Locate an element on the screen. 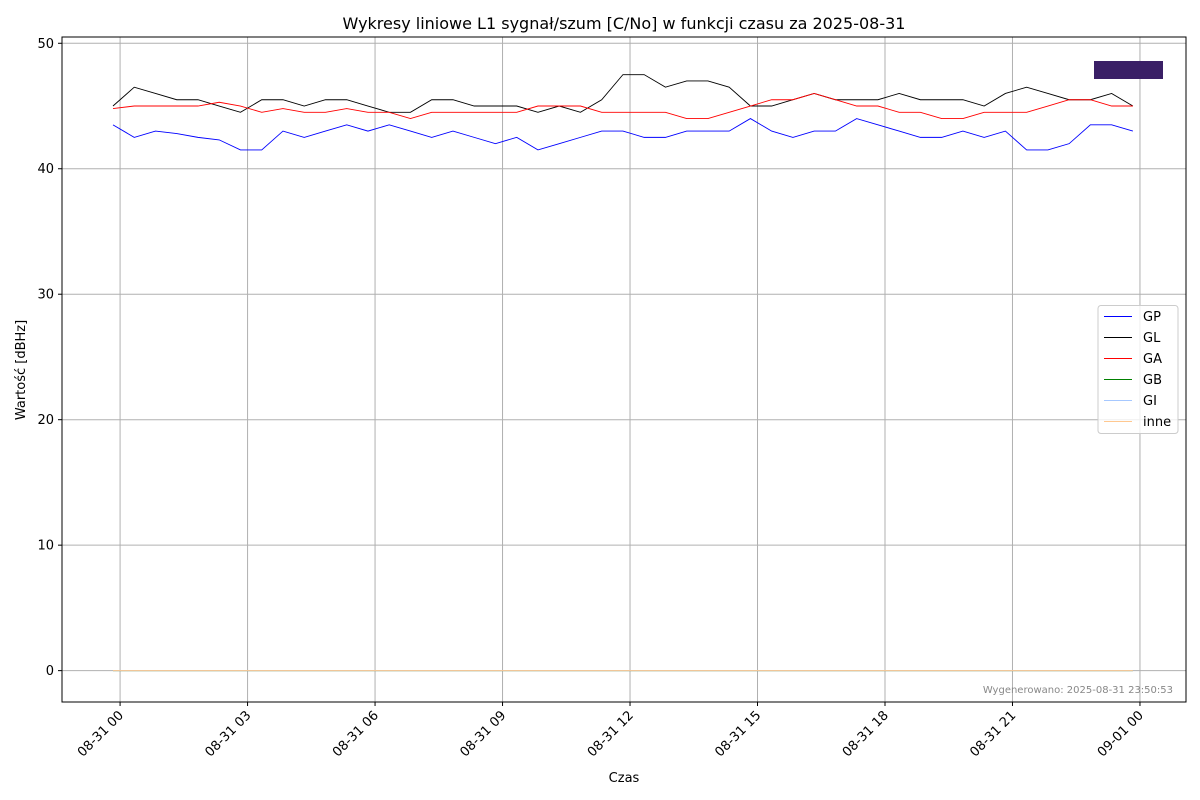  y-tick-label: 10 is located at coordinates (45, 546).